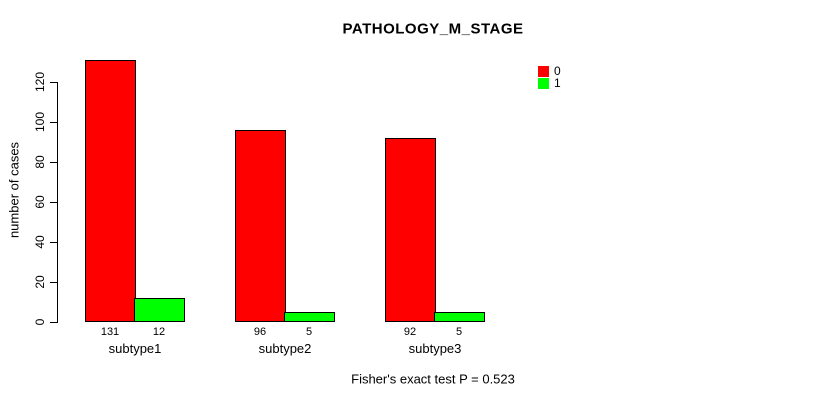  What do you see at coordinates (285, 348) in the screenshot?
I see `category-label-subtype2: subtype2` at bounding box center [285, 348].